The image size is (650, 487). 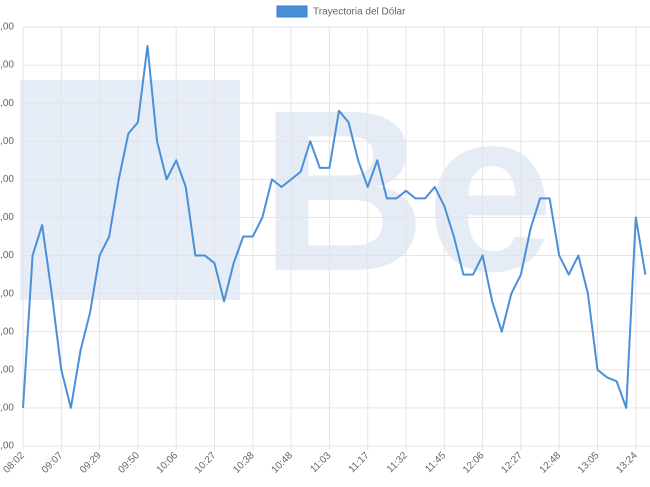 What do you see at coordinates (320, 462) in the screenshot?
I see `x-tick-label: 11:03` at bounding box center [320, 462].